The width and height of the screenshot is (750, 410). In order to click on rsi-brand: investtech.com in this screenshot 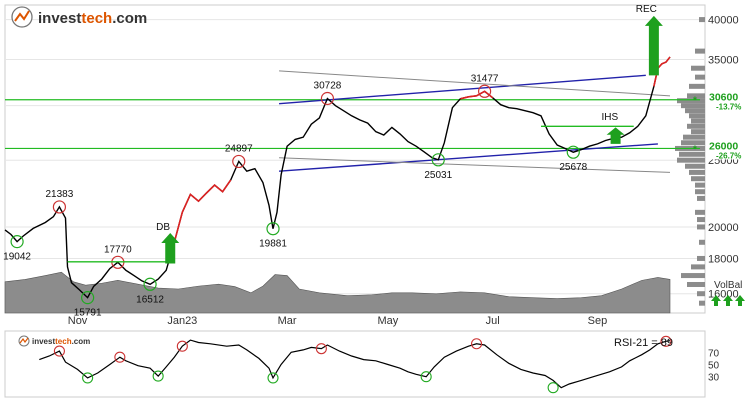, I will do `click(61, 341)`.